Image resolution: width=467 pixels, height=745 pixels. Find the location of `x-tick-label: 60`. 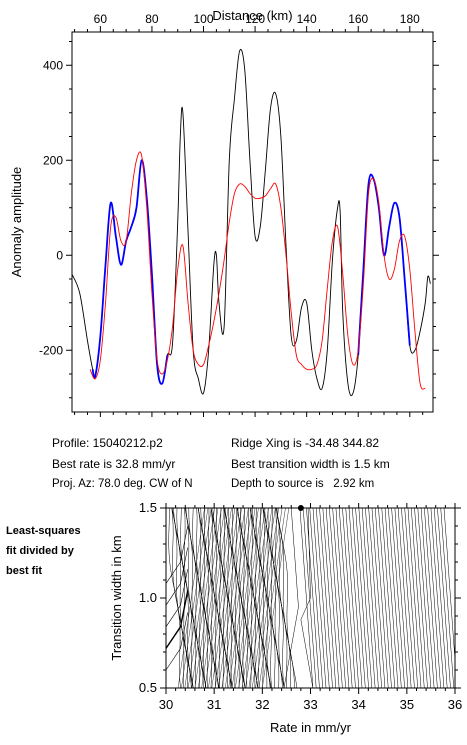

x-tick-label: 60 is located at coordinates (101, 19).